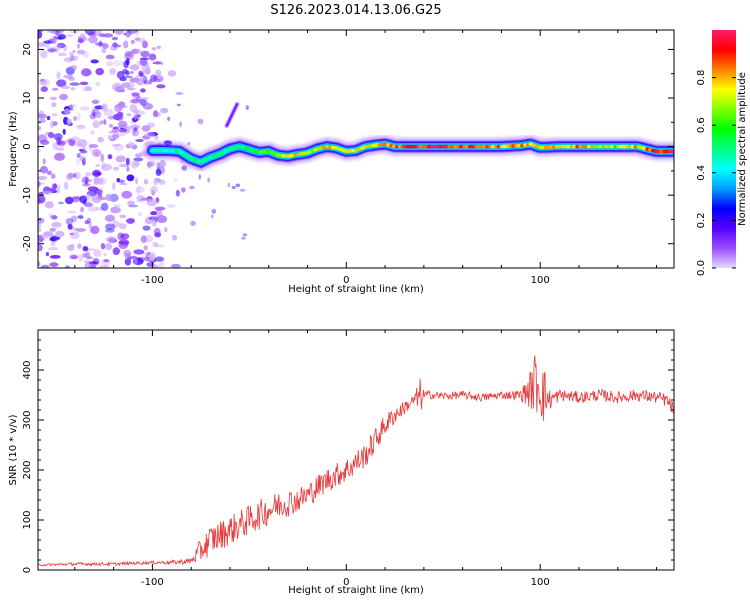 The height and width of the screenshot is (600, 750). What do you see at coordinates (701, 173) in the screenshot?
I see `colorbar-tick-label: 0.4` at bounding box center [701, 173].